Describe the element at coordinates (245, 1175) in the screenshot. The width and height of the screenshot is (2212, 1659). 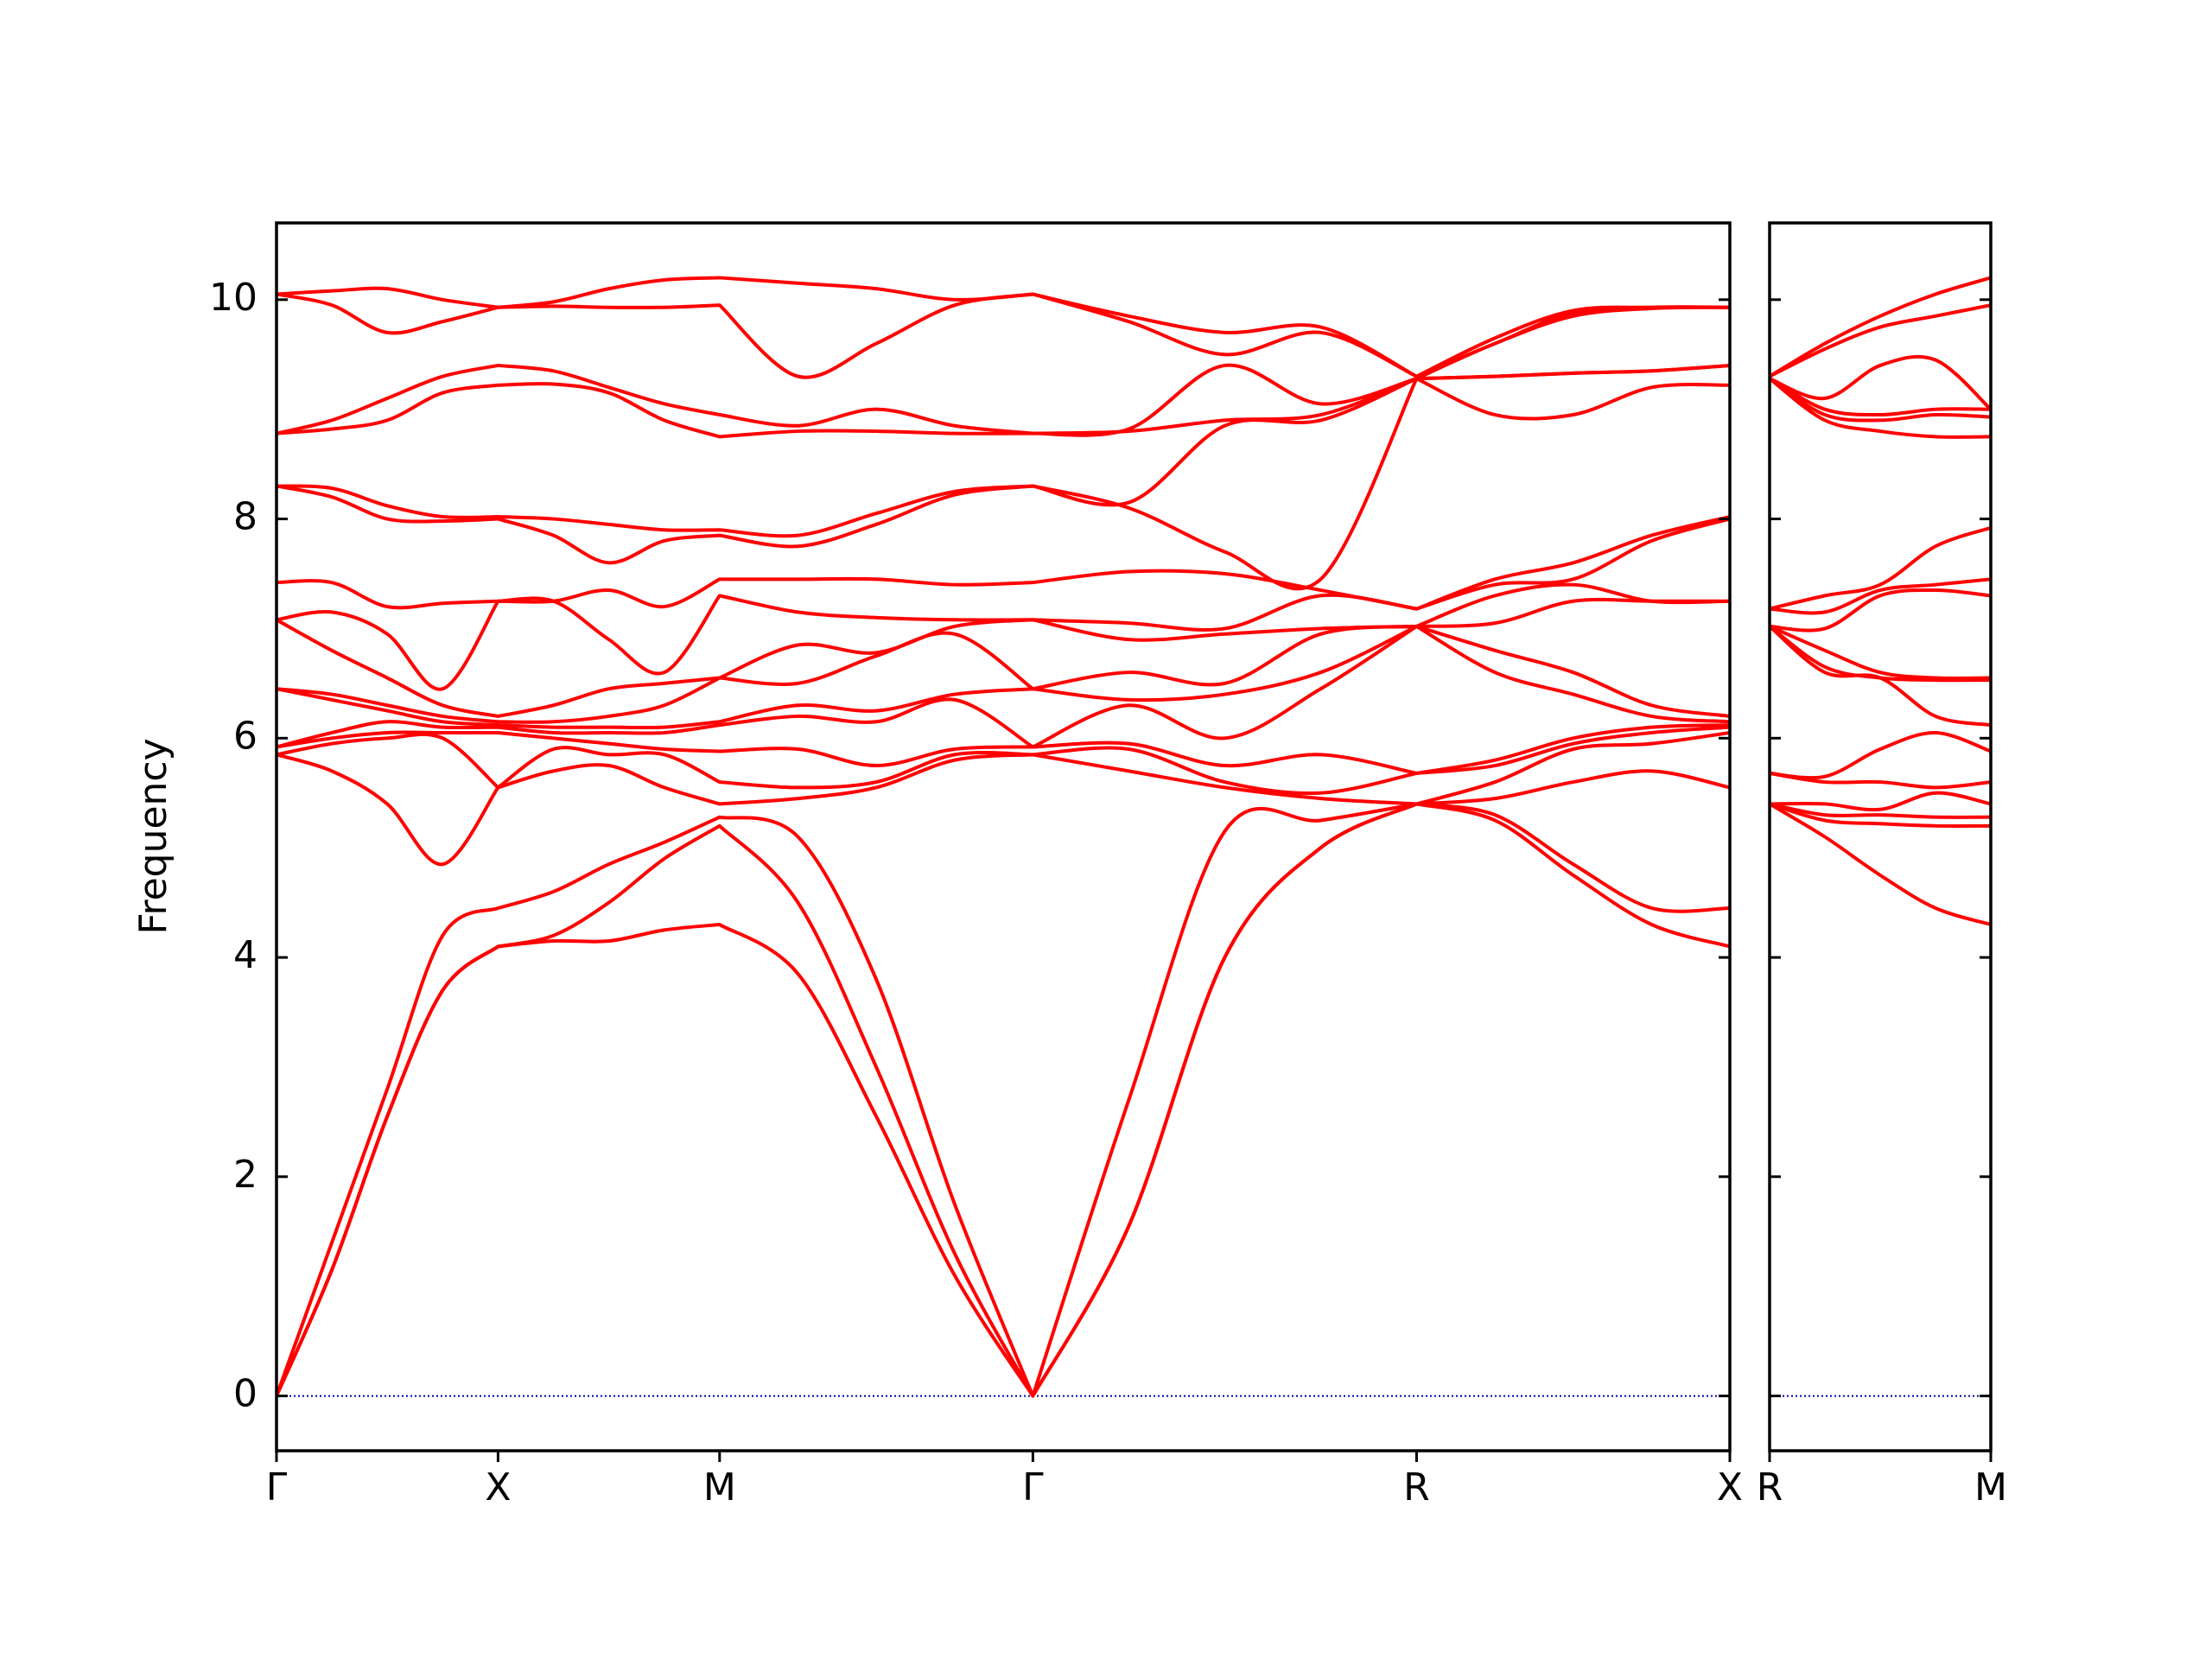
I see `y-tick-label: 2` at that location.